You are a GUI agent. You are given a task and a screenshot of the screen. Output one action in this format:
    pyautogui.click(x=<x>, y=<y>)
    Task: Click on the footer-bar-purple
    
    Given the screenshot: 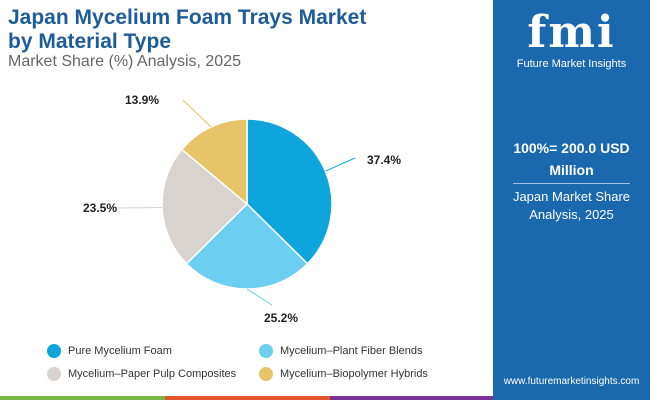 What is the action you would take?
    pyautogui.click(x=411, y=398)
    